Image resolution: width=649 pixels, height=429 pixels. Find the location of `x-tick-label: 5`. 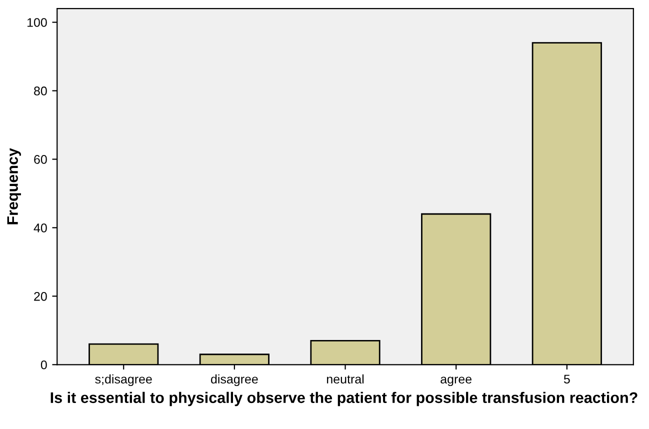

x-tick-label: 5 is located at coordinates (567, 379).